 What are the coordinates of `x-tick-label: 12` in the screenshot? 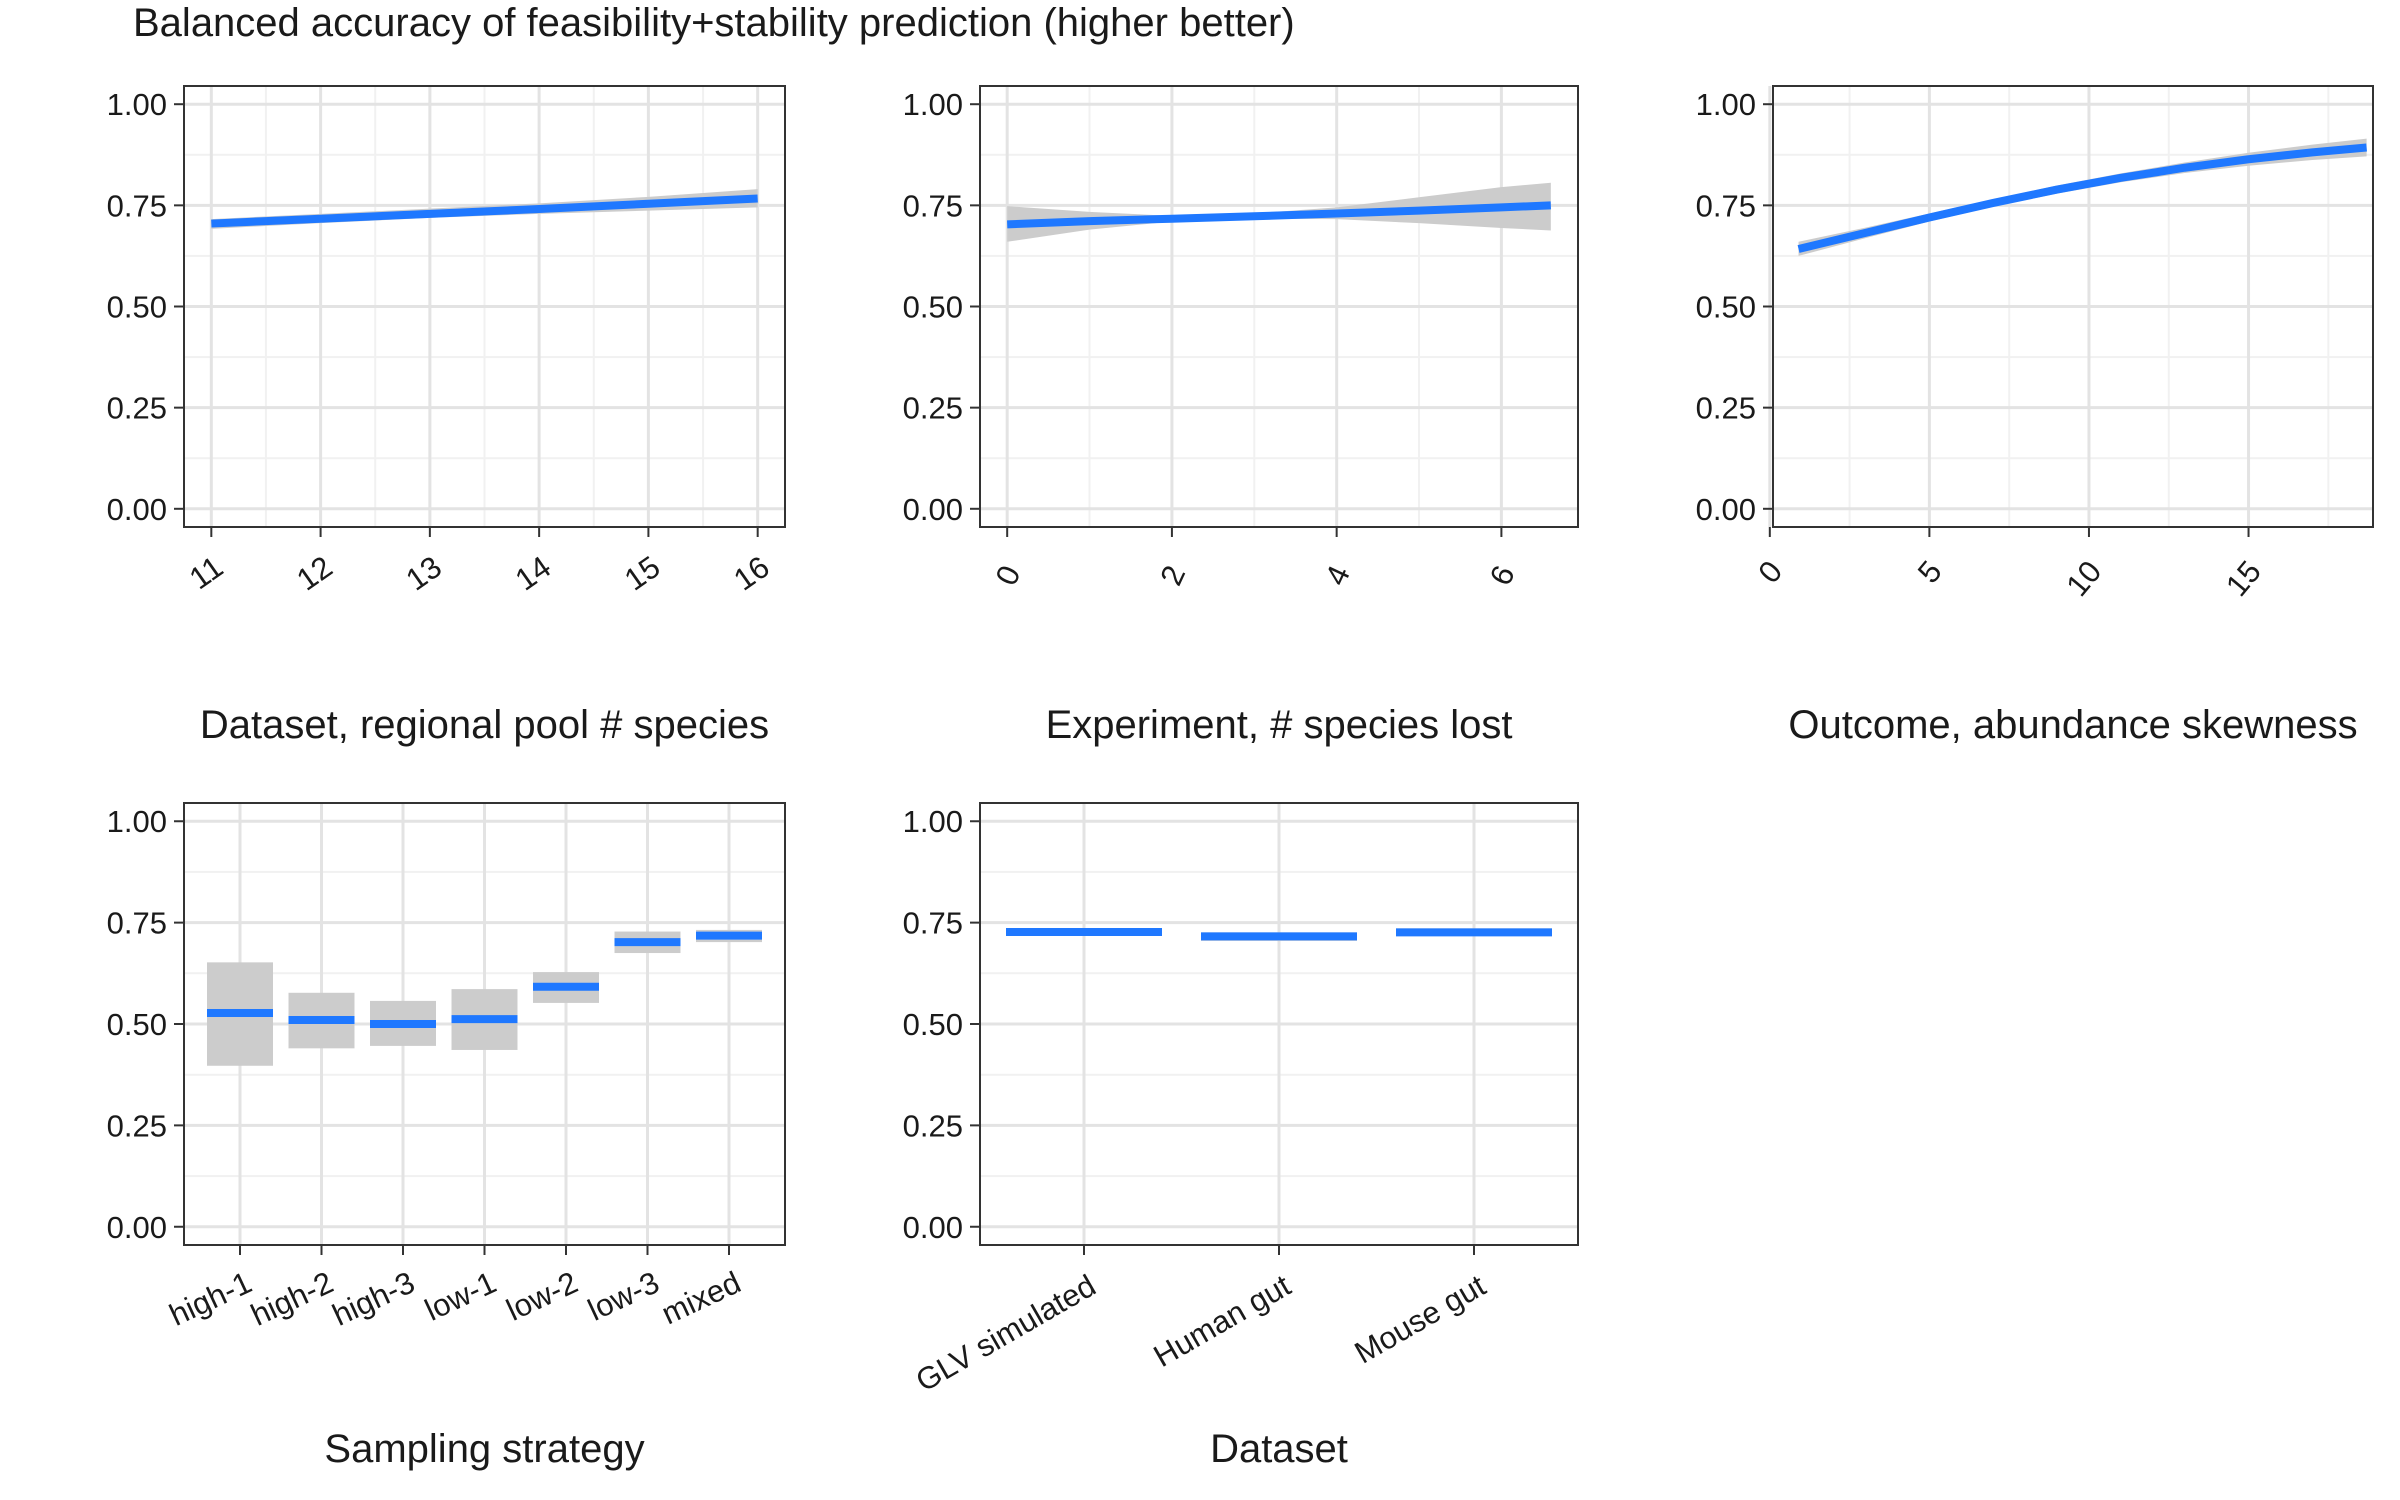 It's located at (314, 573).